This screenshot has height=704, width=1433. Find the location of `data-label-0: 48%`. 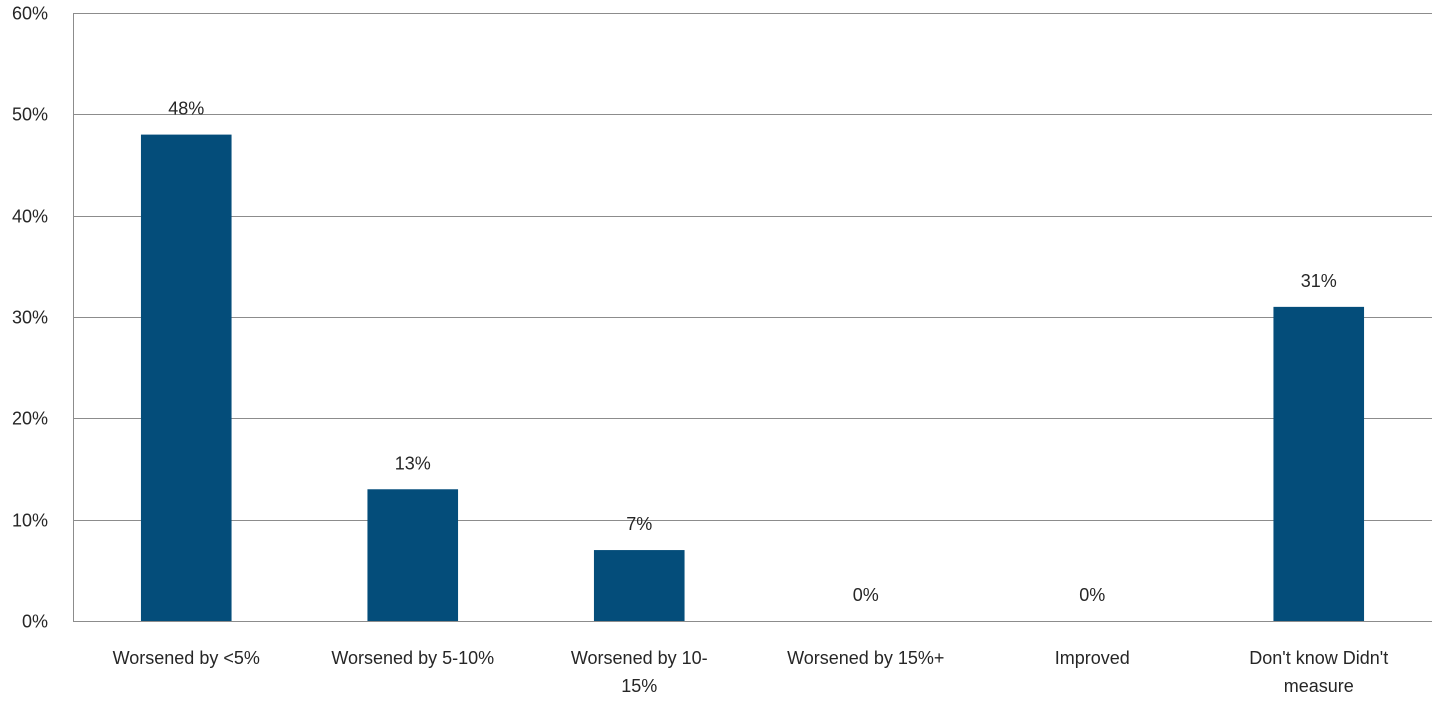

data-label-0: 48% is located at coordinates (186, 109).